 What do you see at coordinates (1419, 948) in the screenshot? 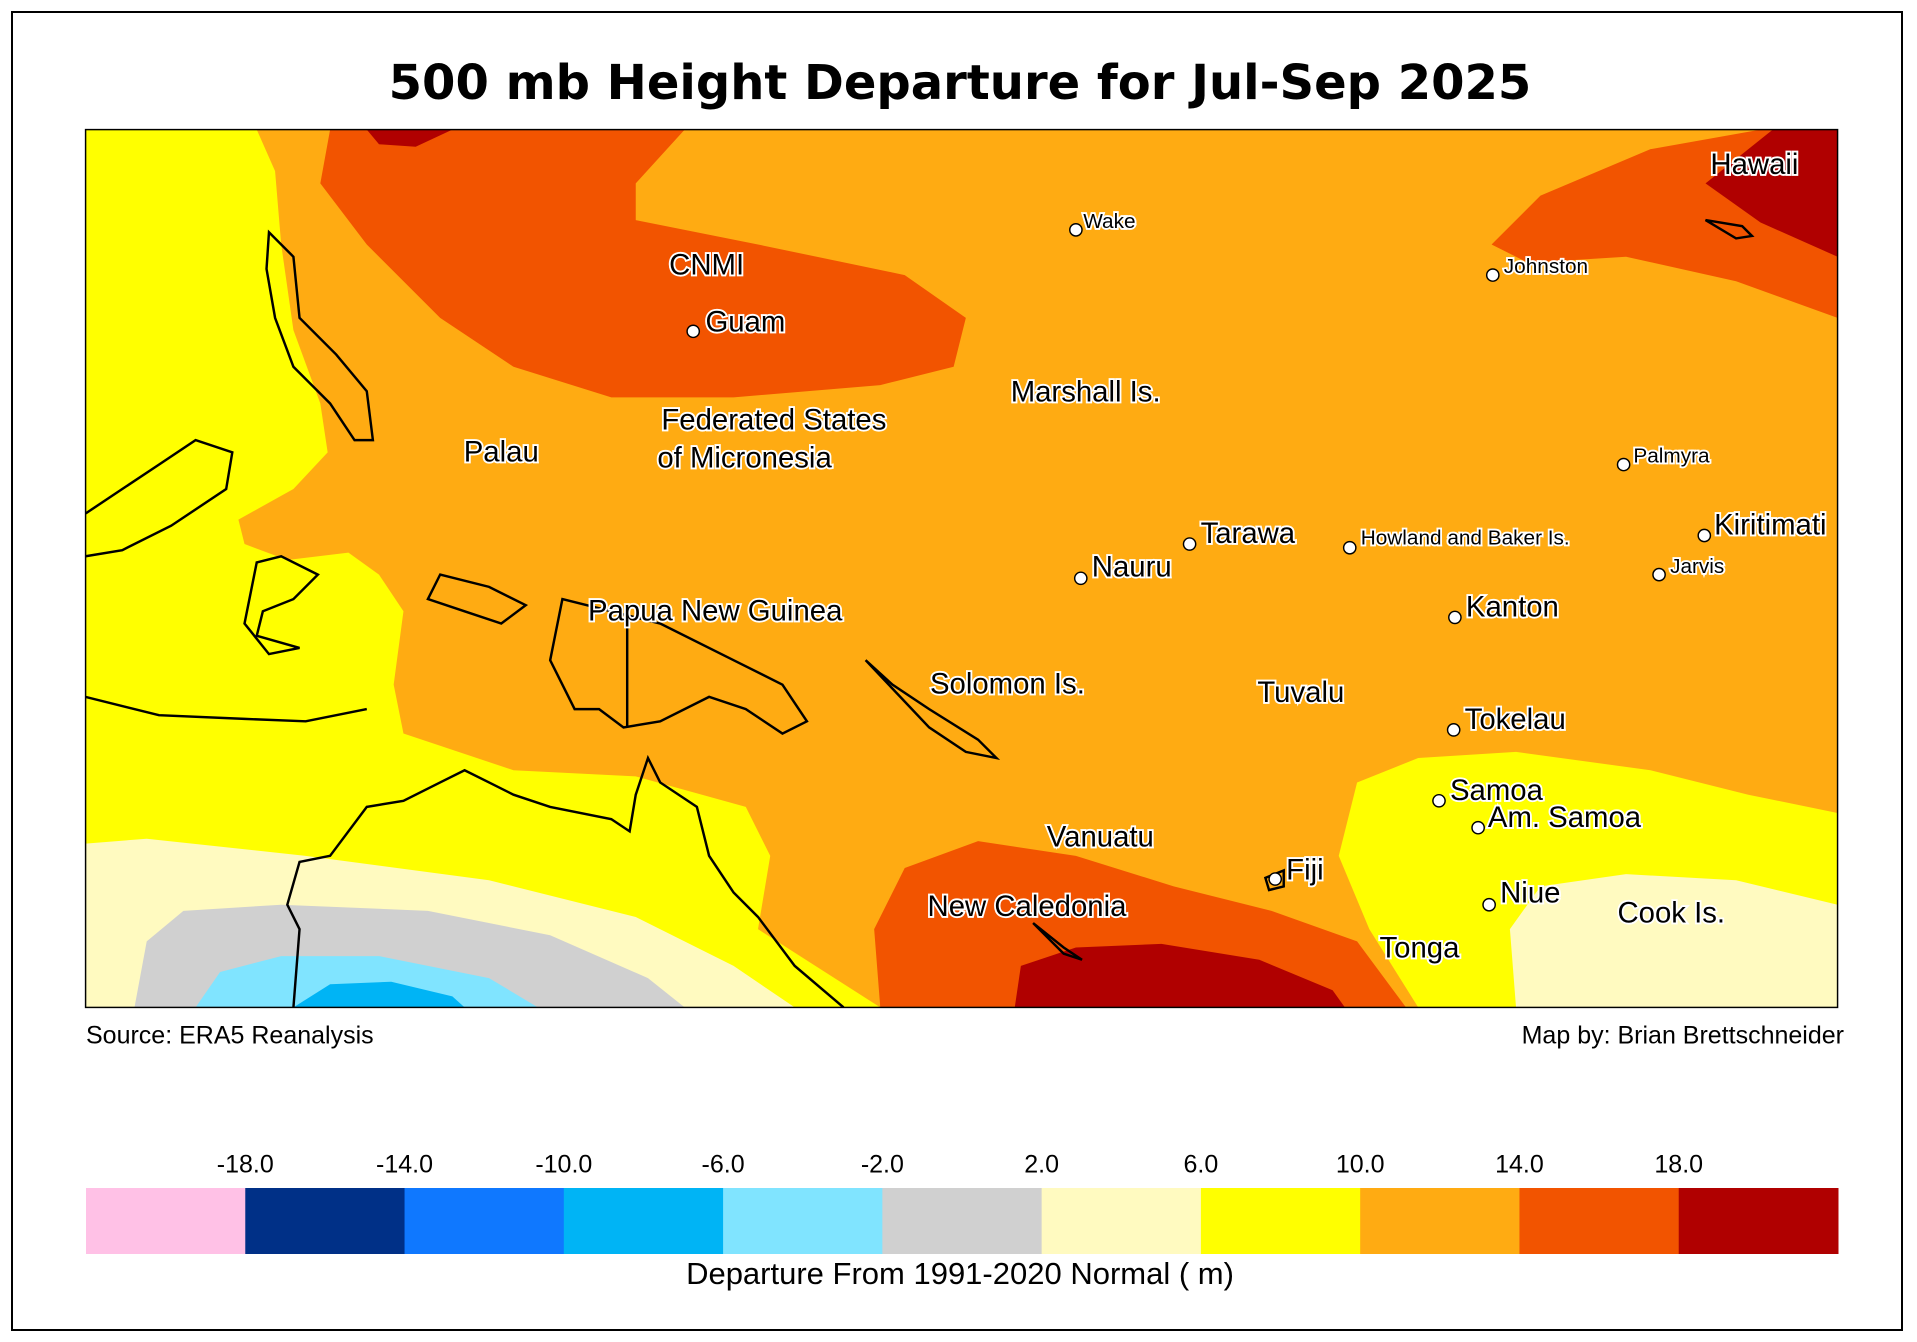
I see `place-label: Tonga` at bounding box center [1419, 948].